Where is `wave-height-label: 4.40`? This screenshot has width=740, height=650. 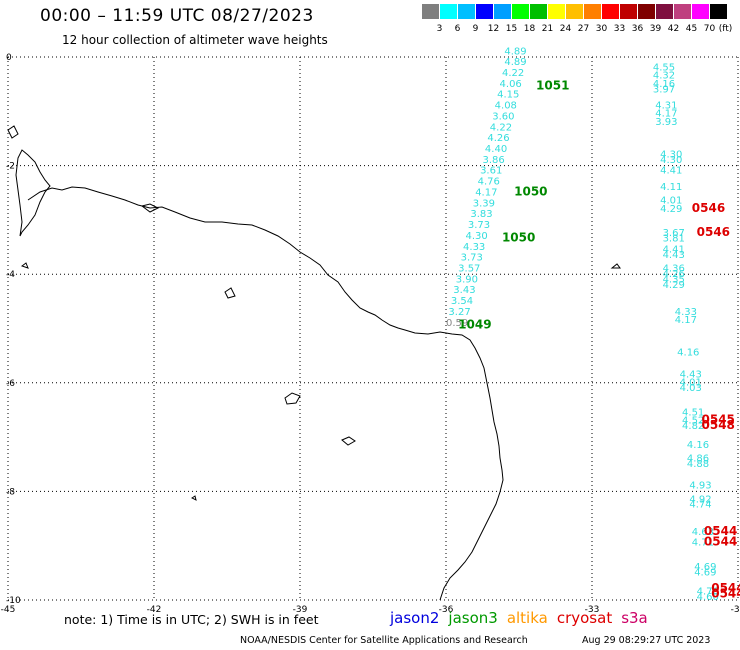 wave-height-label: 4.40 is located at coordinates (496, 149).